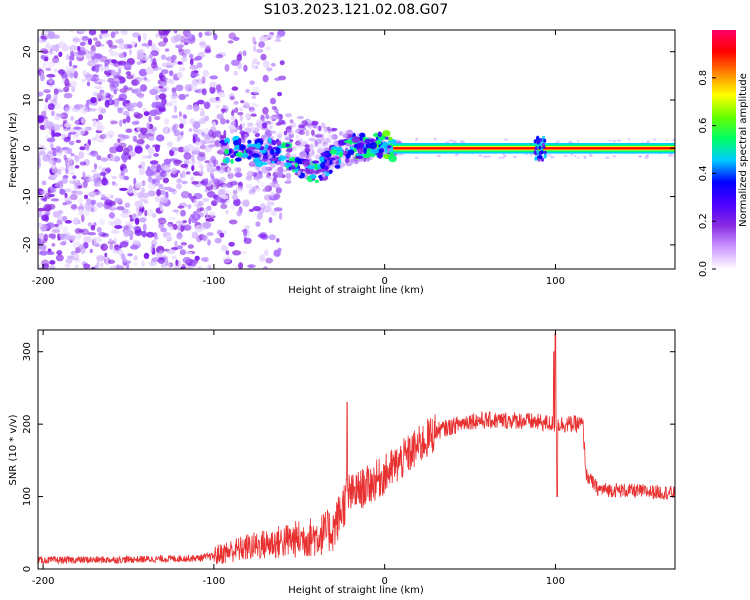 The image size is (750, 600). What do you see at coordinates (356, 10) in the screenshot?
I see `figure-title: S103.2023.121.02.08.G07` at bounding box center [356, 10].